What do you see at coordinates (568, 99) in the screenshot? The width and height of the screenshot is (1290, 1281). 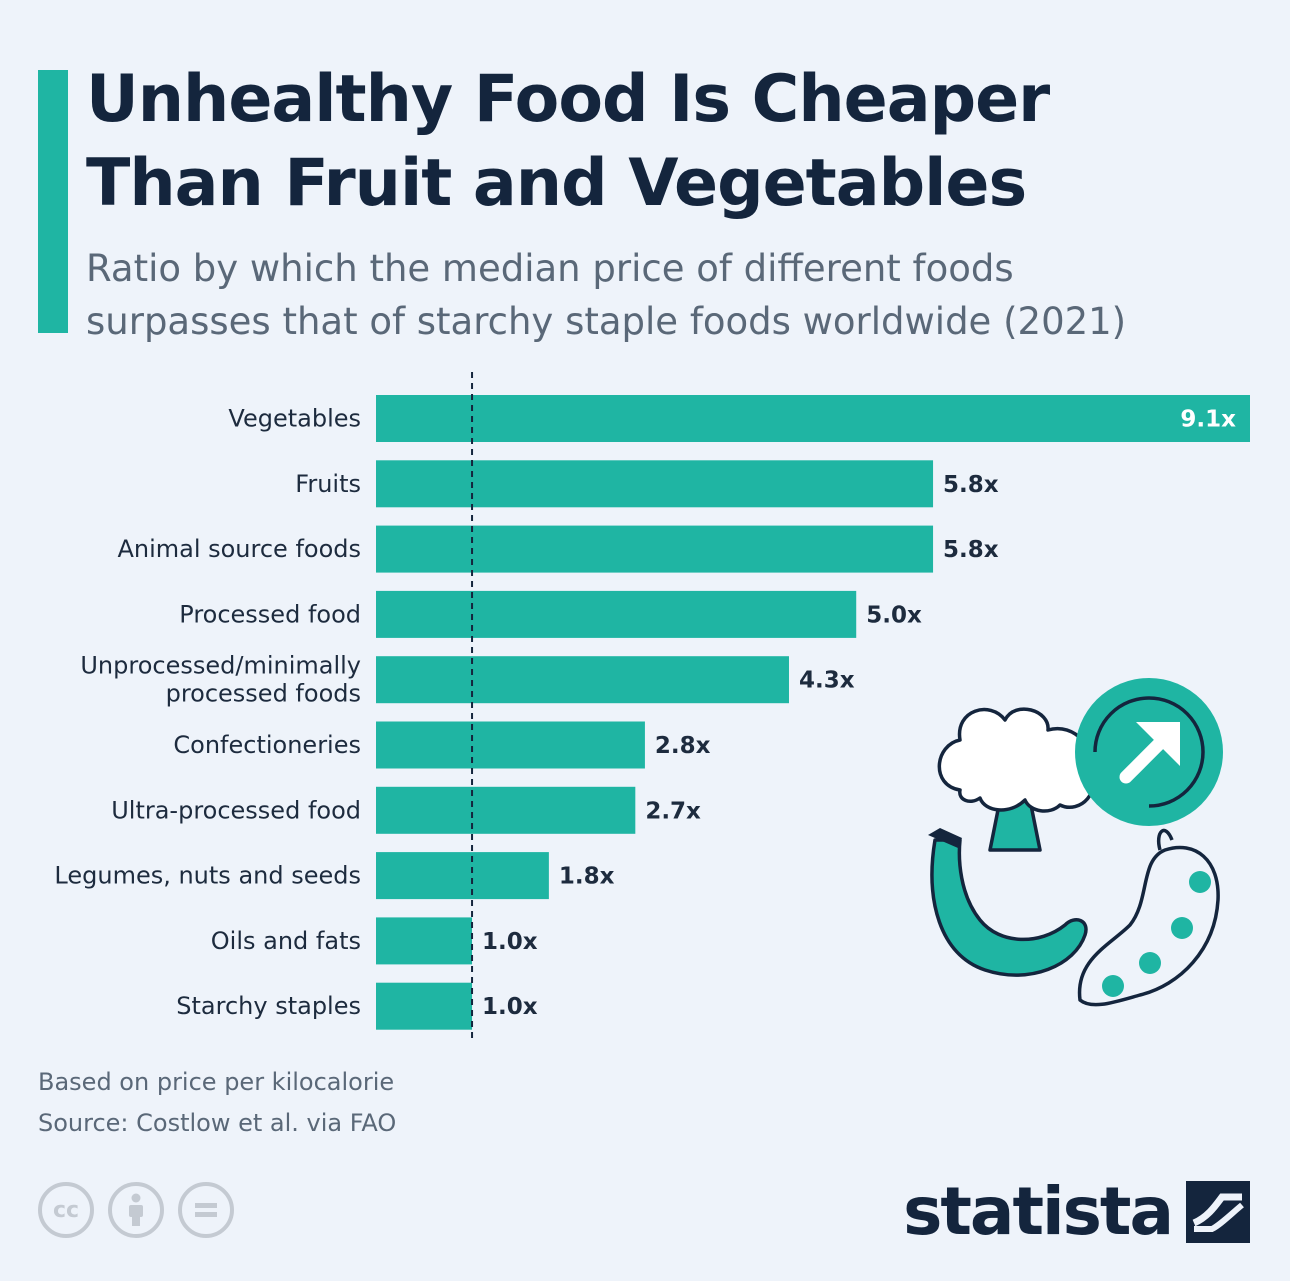 I see `title-line-1: Unhealthy Food Is Cheaper` at bounding box center [568, 99].